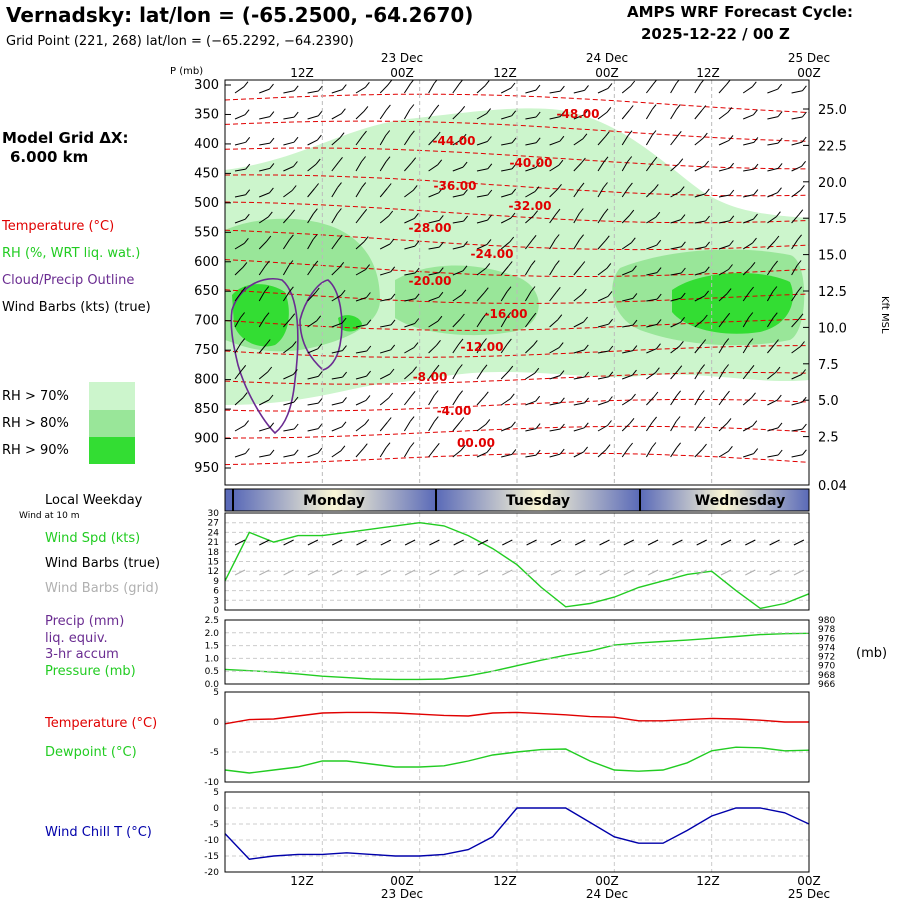 This screenshot has width=900, height=904. I want to click on forecast-cycle-label: AMPS WRF Forecast Cycle:, so click(740, 12).